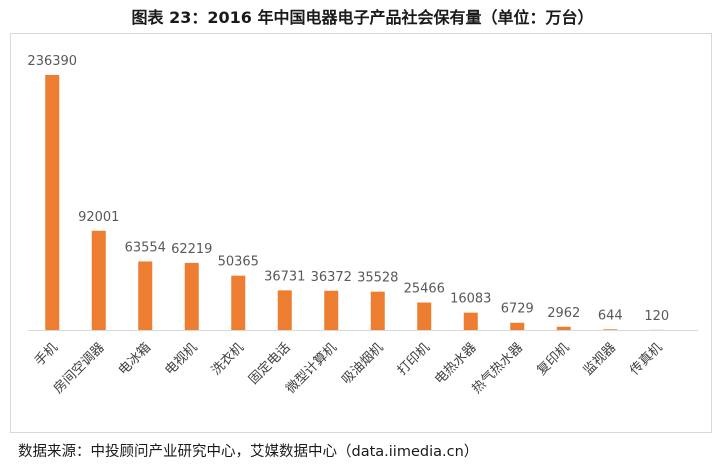 The image size is (725, 470). I want to click on x-tick-label: 复印机, so click(553, 359).